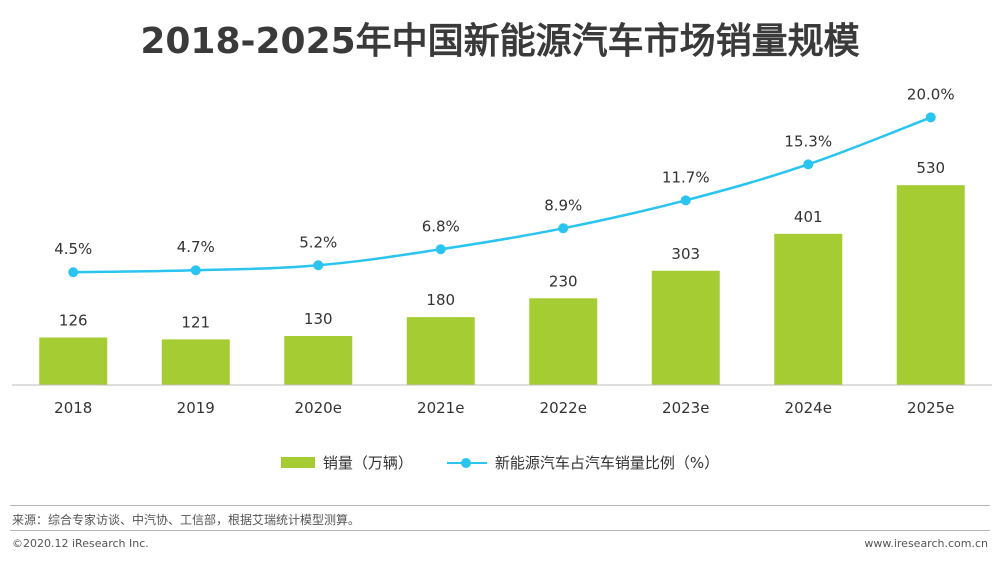 This screenshot has height=562, width=1000. What do you see at coordinates (297, 462) in the screenshot?
I see `legend-swatch-bar` at bounding box center [297, 462].